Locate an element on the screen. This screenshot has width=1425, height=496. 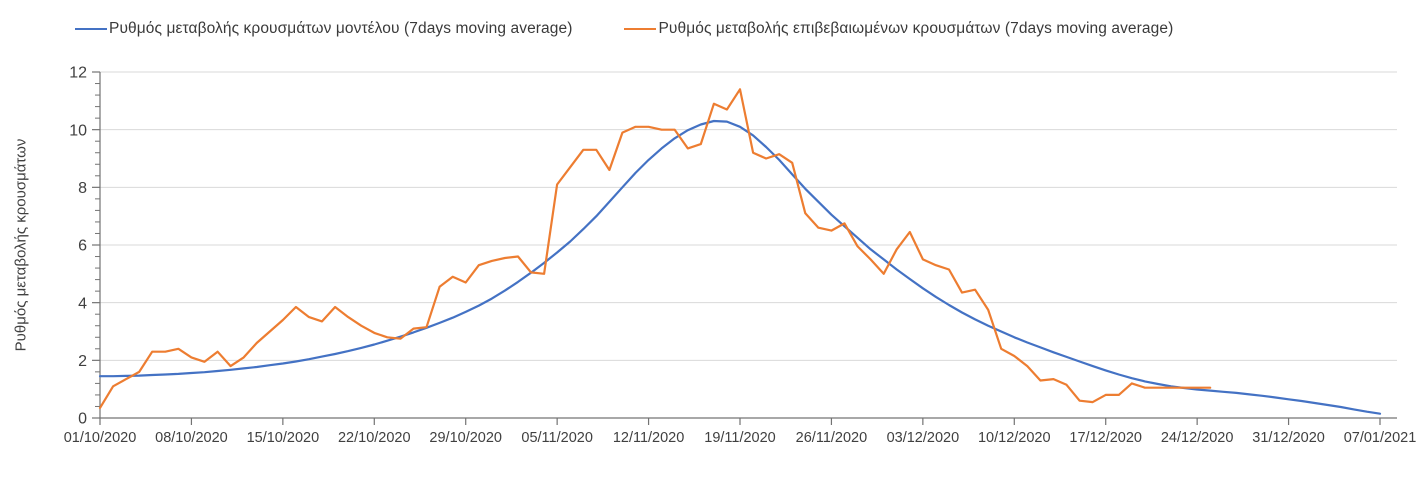
x-tick-label: 01/10/2020 is located at coordinates (100, 438).